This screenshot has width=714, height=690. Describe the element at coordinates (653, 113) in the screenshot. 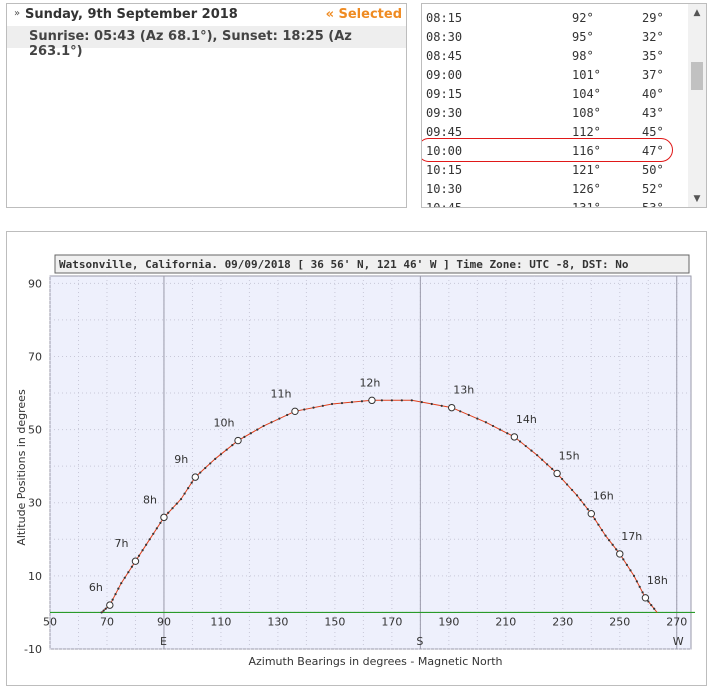

I see `altitude-cell: 43°` at that location.